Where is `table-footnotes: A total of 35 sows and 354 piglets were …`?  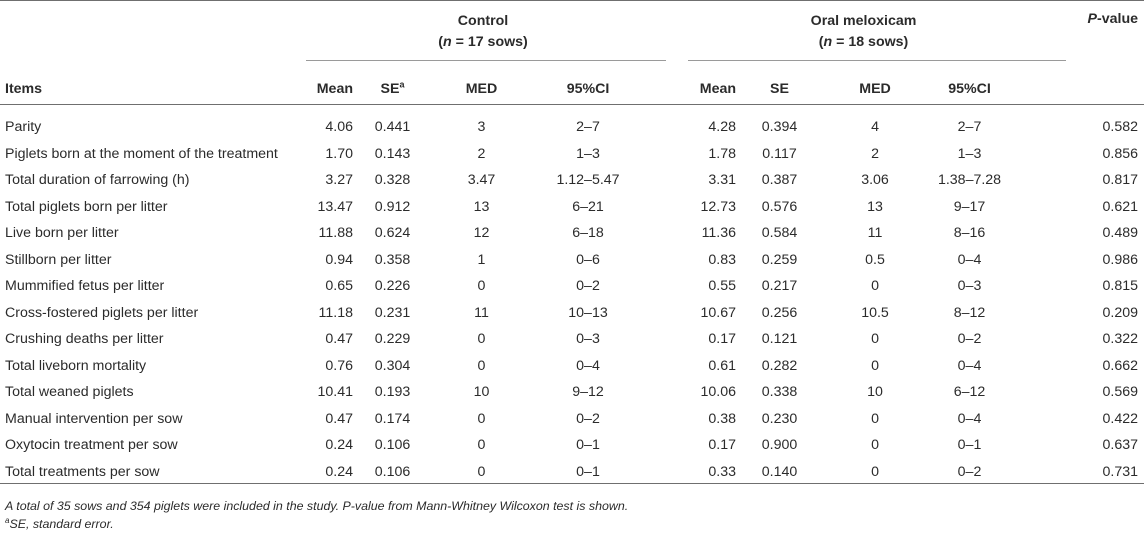
table-footnotes: A total of 35 sows and 354 piglets were … is located at coordinates (316, 515).